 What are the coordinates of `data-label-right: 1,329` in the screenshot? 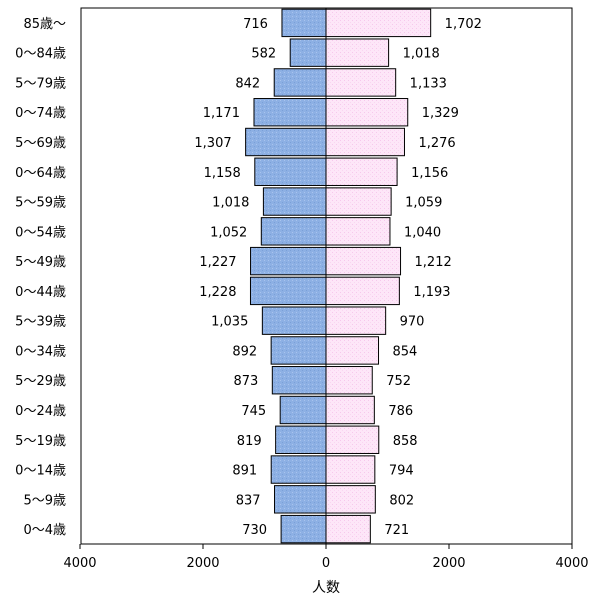 It's located at (440, 113).